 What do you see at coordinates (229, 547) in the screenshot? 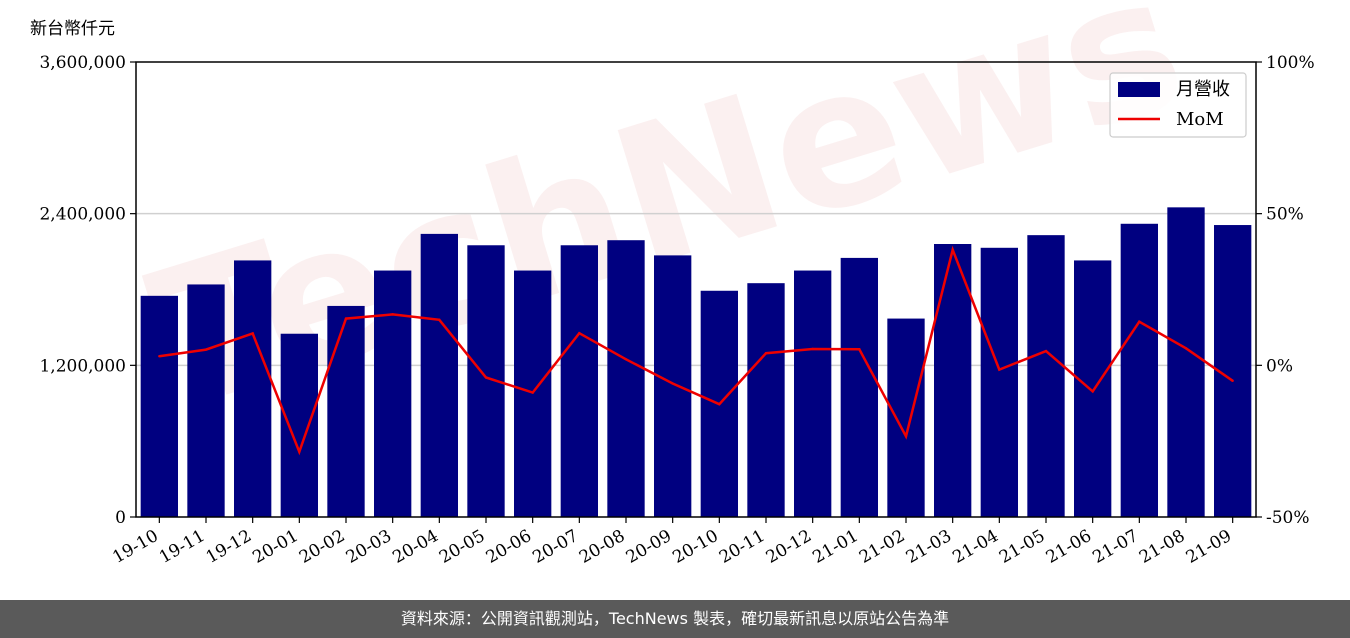
I see `x-tick-label: 19-12` at bounding box center [229, 547].